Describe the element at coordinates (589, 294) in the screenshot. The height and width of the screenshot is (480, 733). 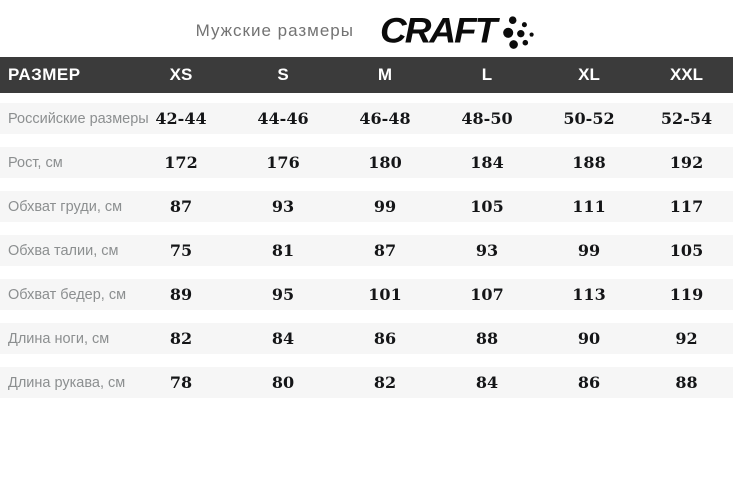
I see `cell: 113` at that location.